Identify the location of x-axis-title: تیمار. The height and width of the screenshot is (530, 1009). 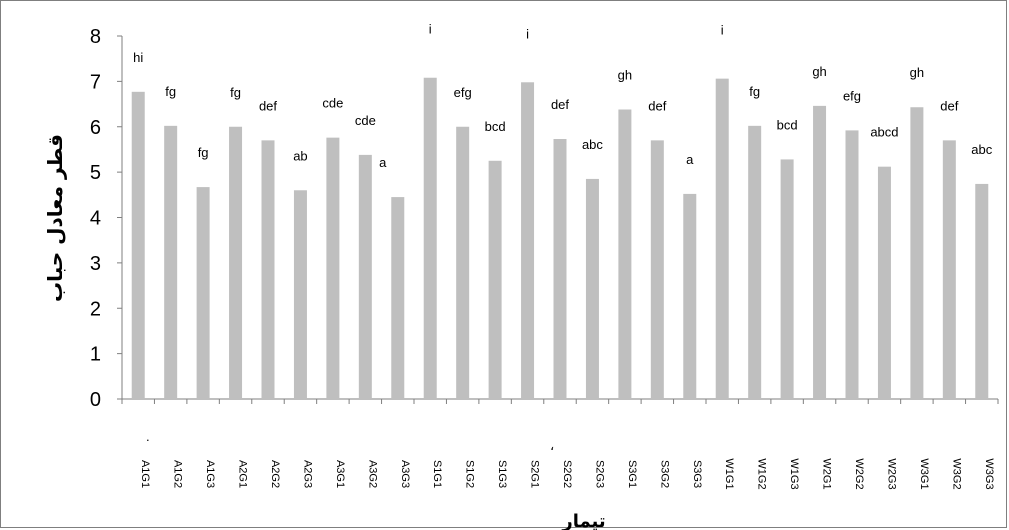
(583, 520).